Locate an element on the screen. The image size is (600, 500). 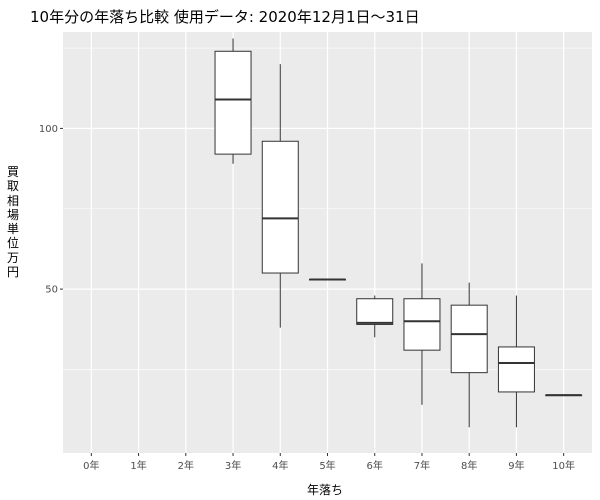
box-8年 is located at coordinates (469, 355).